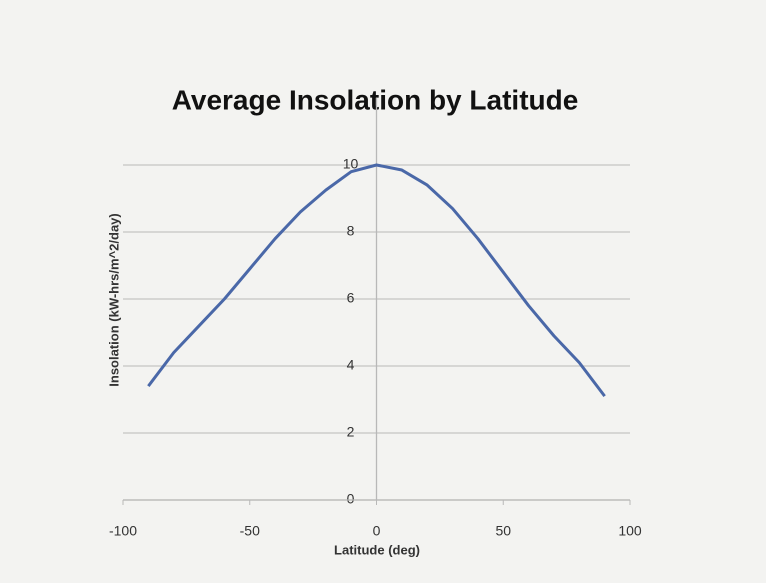  I want to click on y-tick-label: 10, so click(351, 164).